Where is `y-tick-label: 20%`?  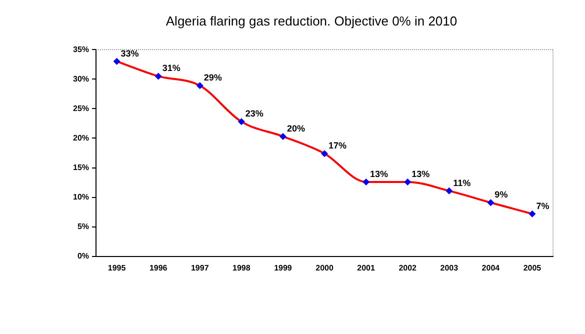 y-tick-label: 20% is located at coordinates (81, 137).